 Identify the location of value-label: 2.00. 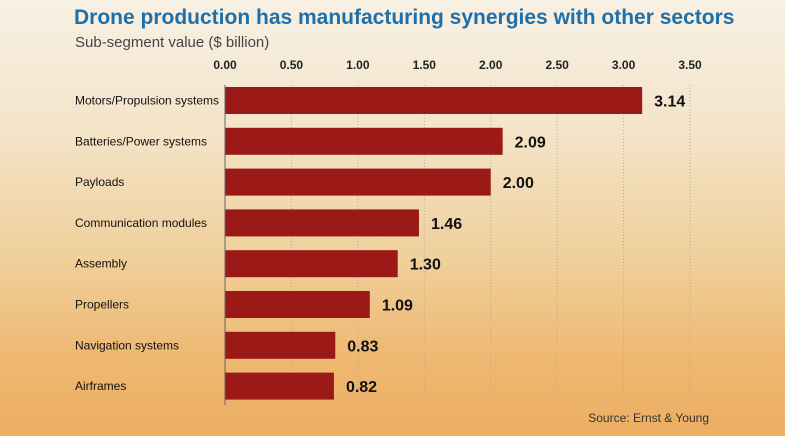
(518, 183).